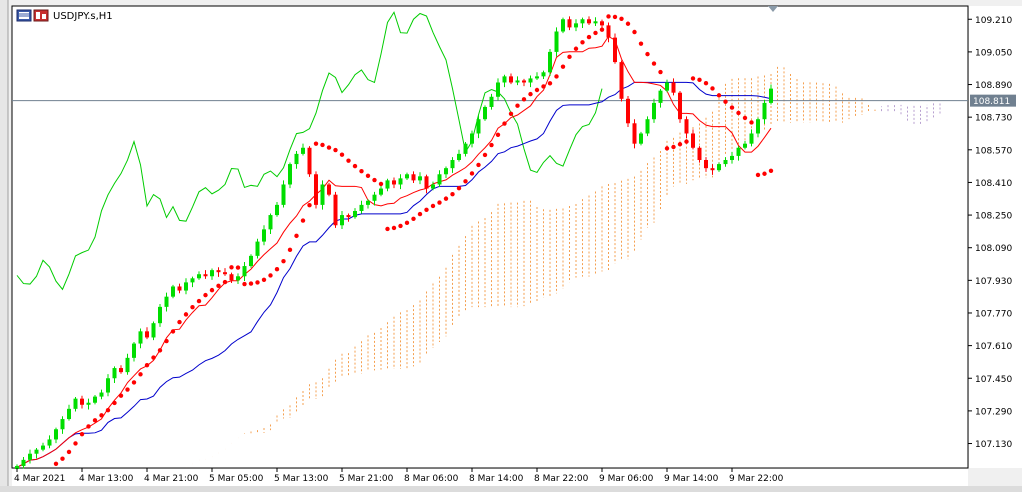 The height and width of the screenshot is (492, 1022). I want to click on x-tick-label-3: 5 Mar 05:00, so click(236, 479).